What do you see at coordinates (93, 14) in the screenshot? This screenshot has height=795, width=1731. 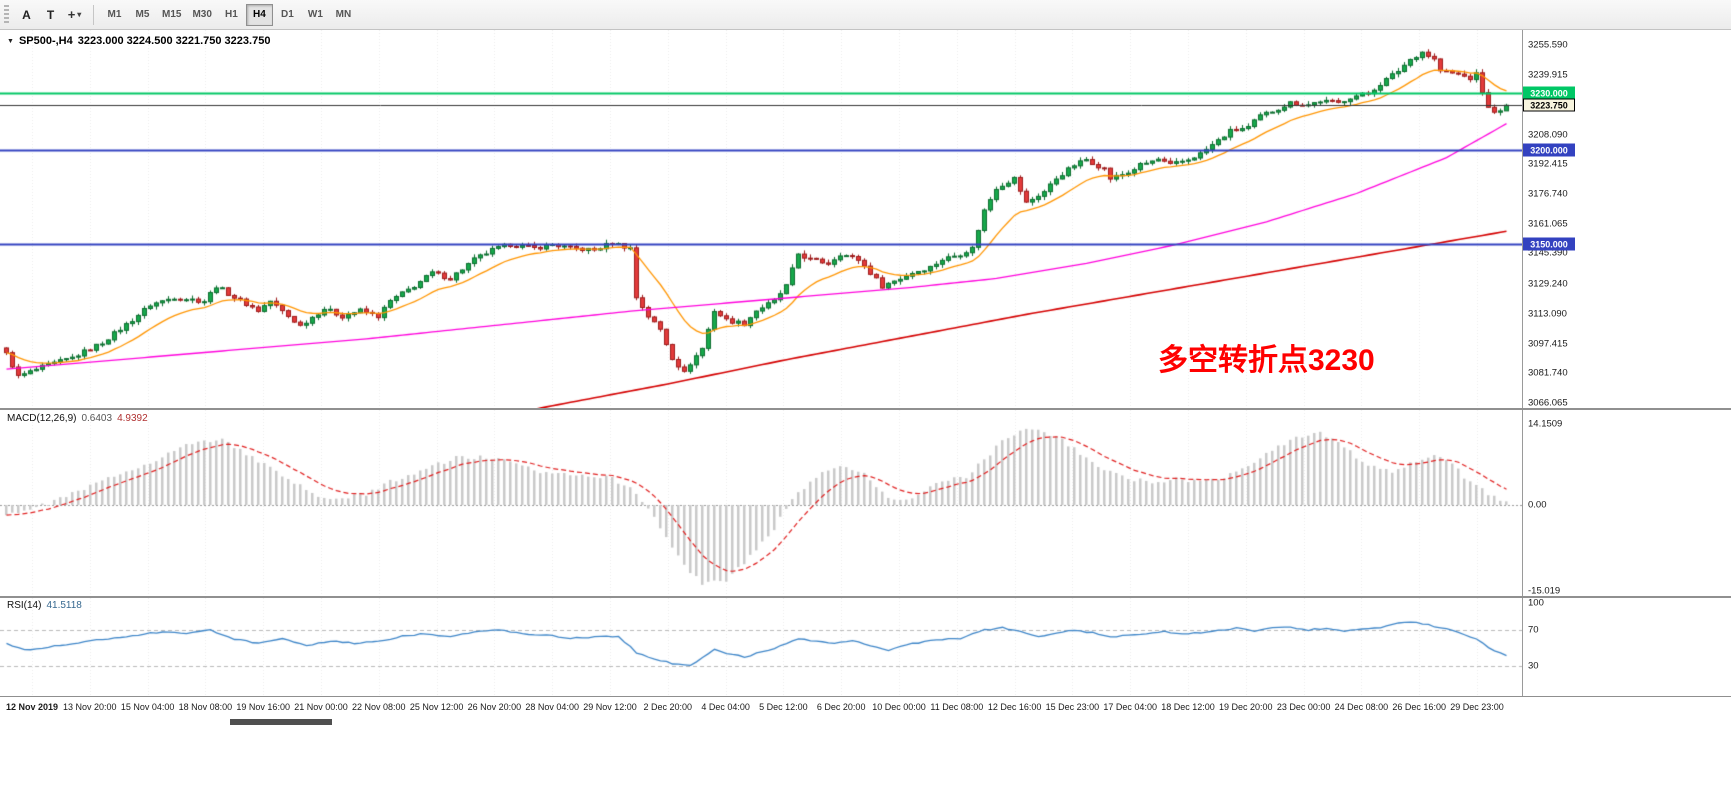 I see `toolbar-separator` at bounding box center [93, 14].